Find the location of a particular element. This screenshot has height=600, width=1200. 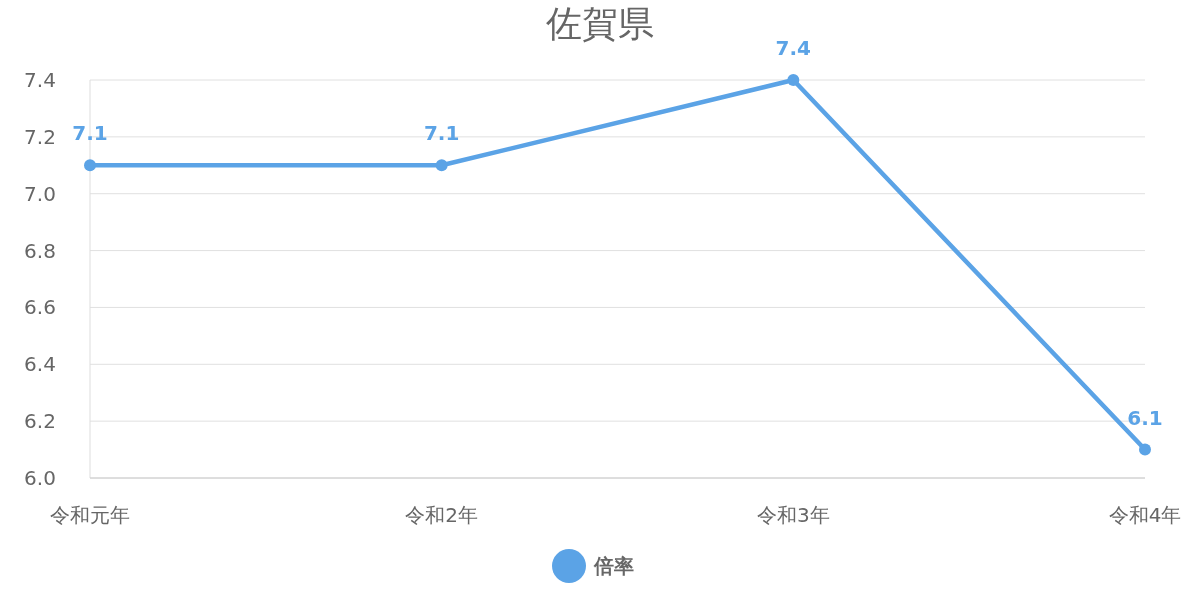

x-tick-label: 令和4年 is located at coordinates (1145, 515).